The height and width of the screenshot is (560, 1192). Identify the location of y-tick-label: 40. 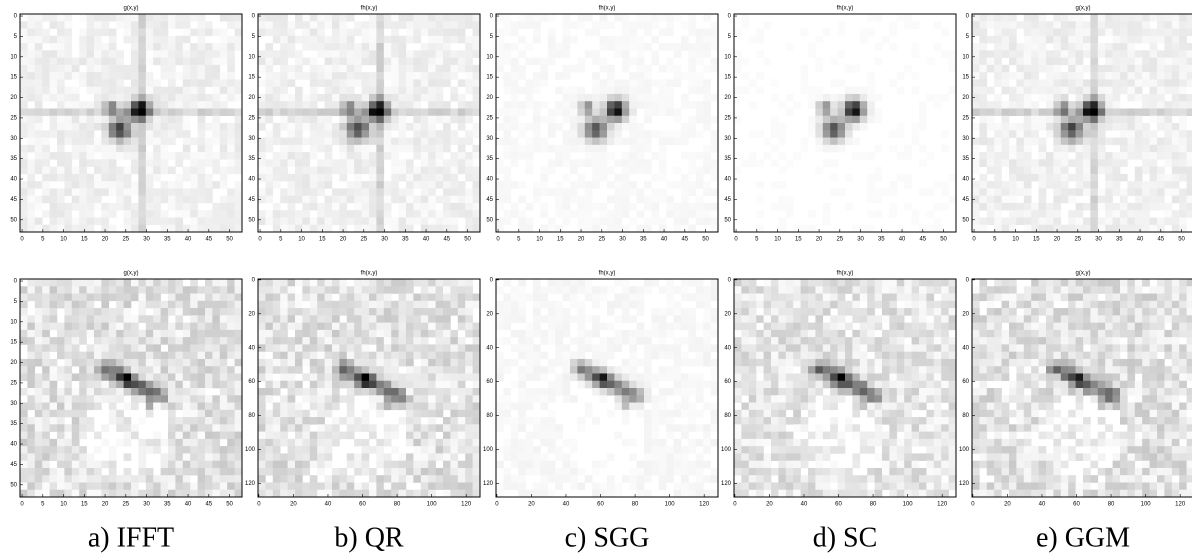
(13, 180).